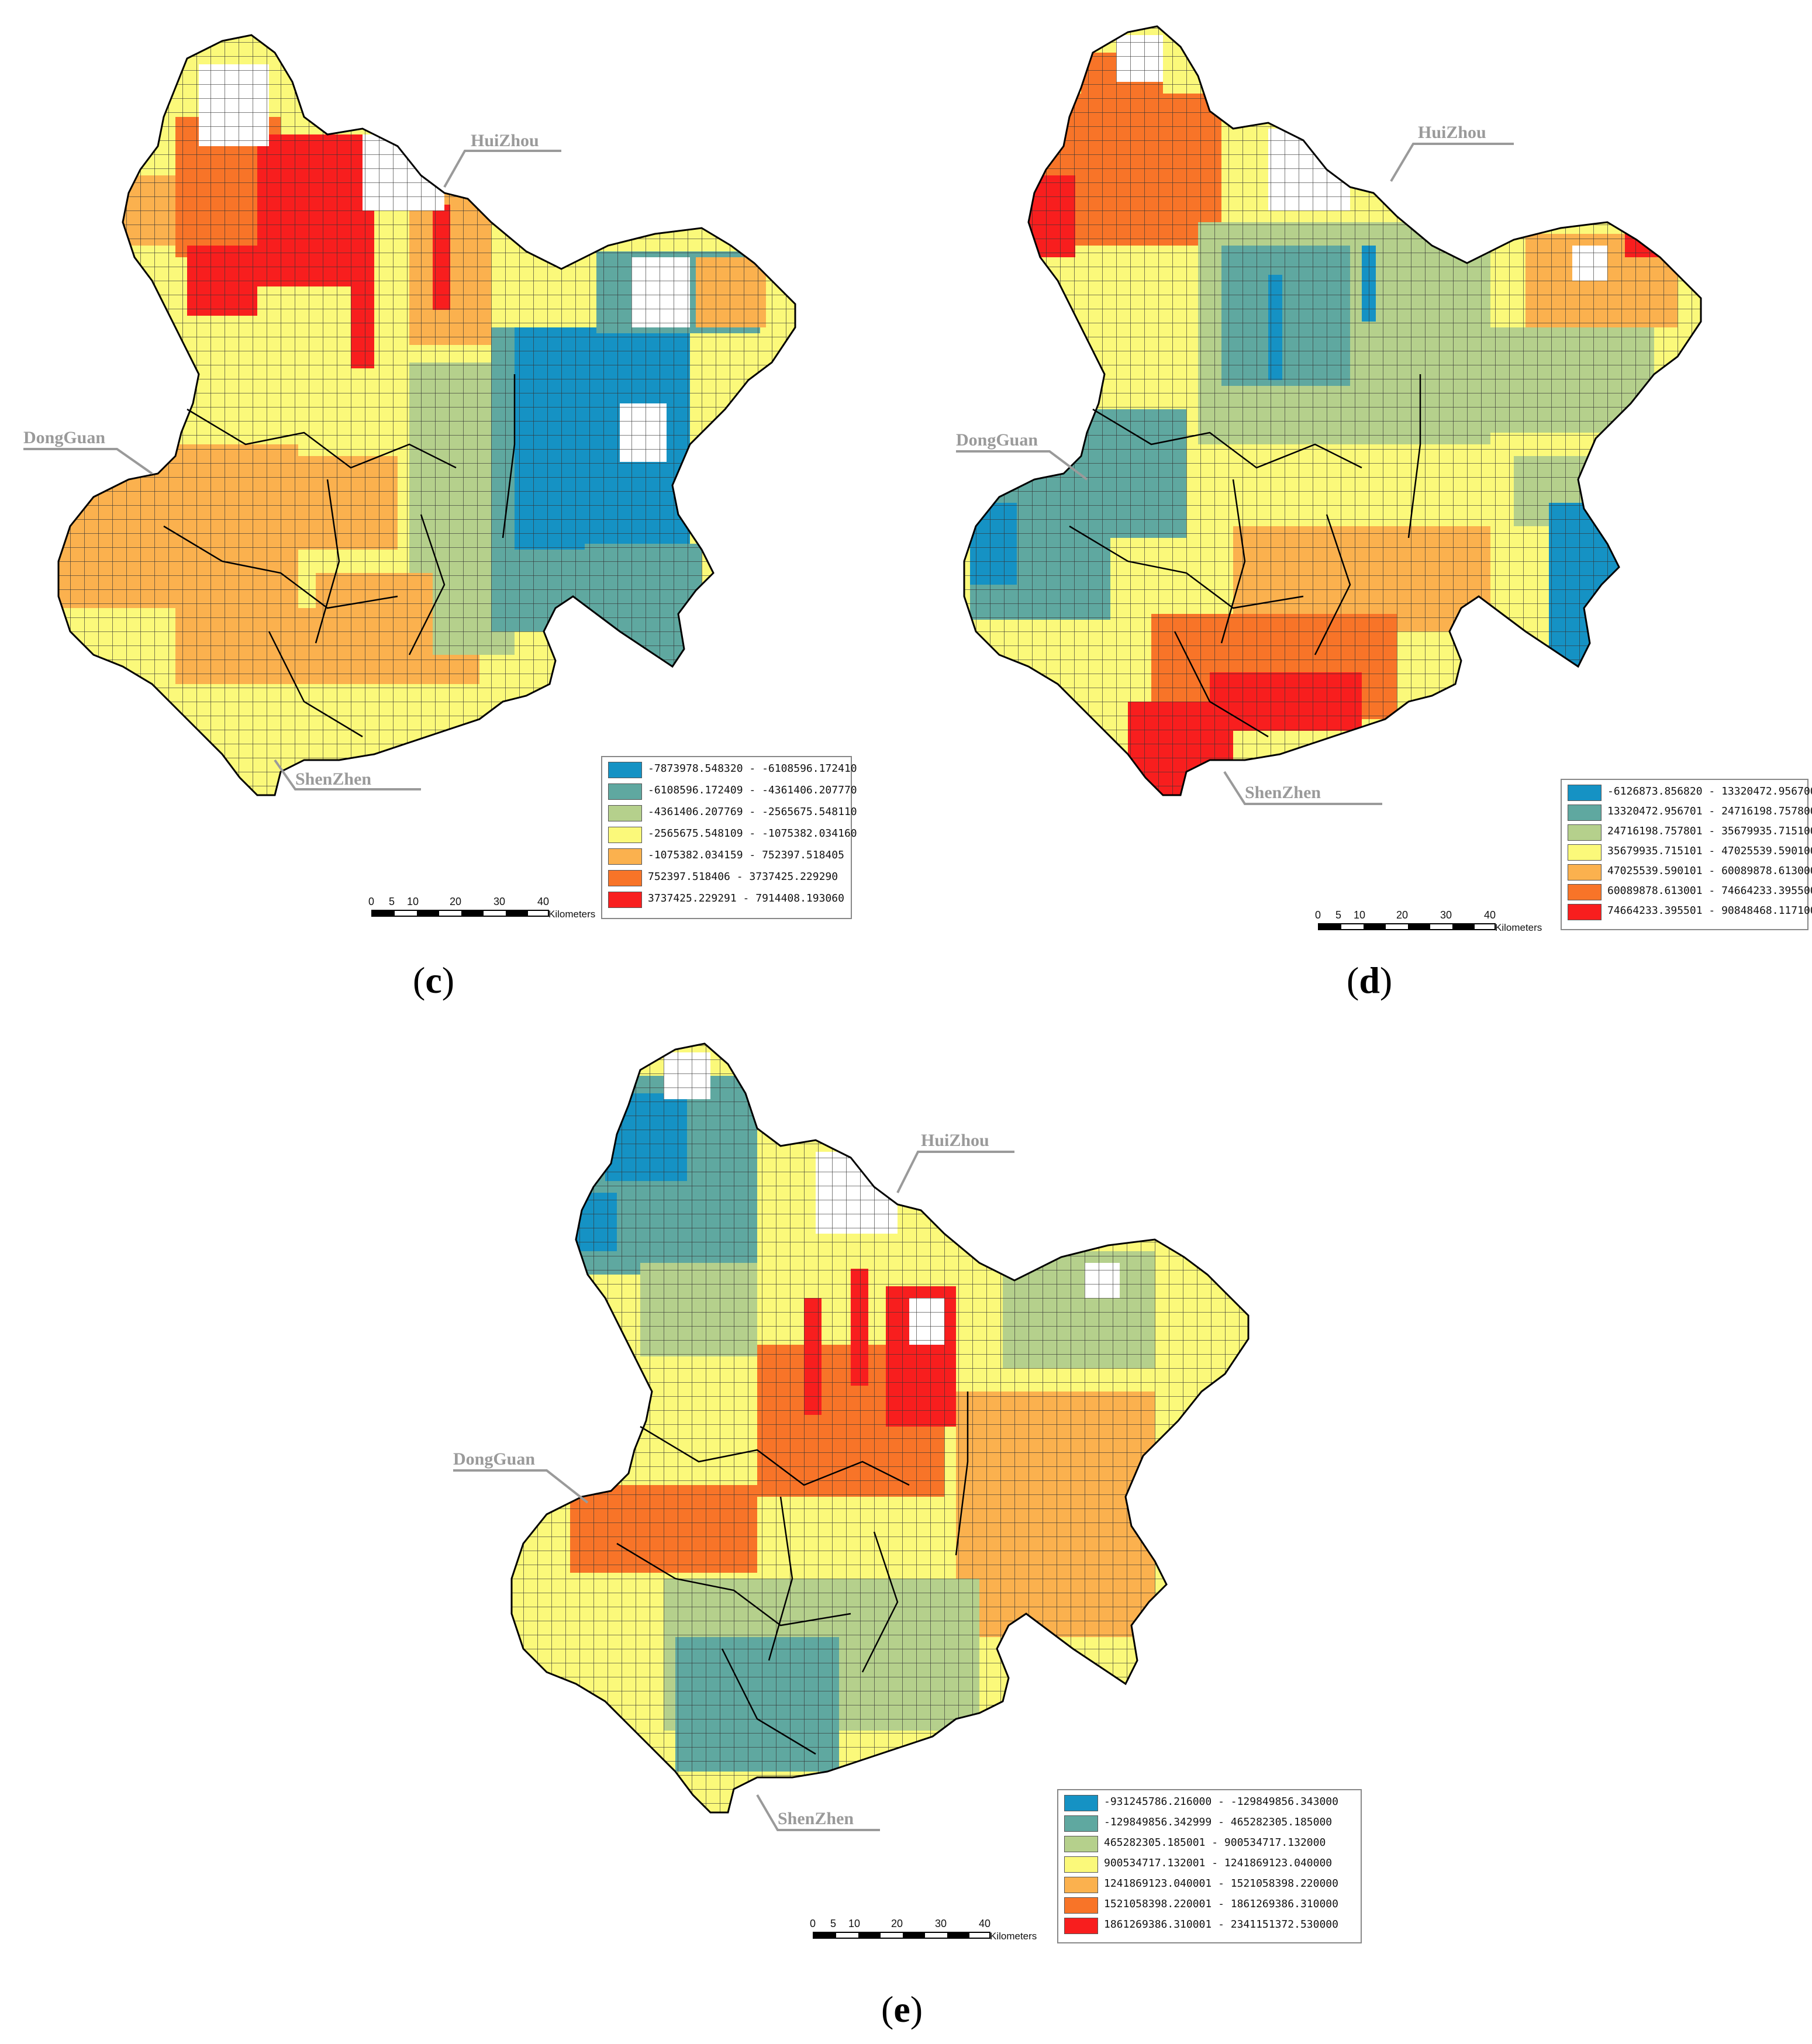 The height and width of the screenshot is (2044, 1812). Describe the element at coordinates (1221, 1883) in the screenshot. I see `legend-range: 1241869123.040001 - 1521058398.220000` at that location.